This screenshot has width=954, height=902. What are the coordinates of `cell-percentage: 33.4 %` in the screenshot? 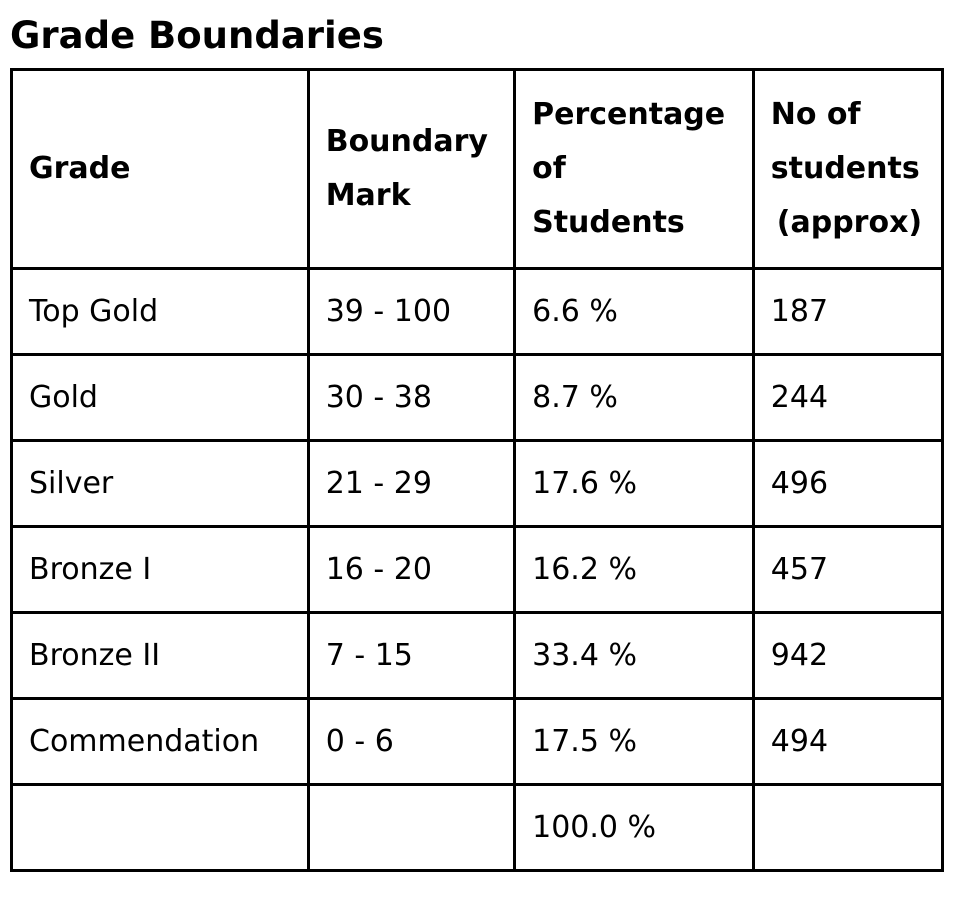 It's located at (634, 655).